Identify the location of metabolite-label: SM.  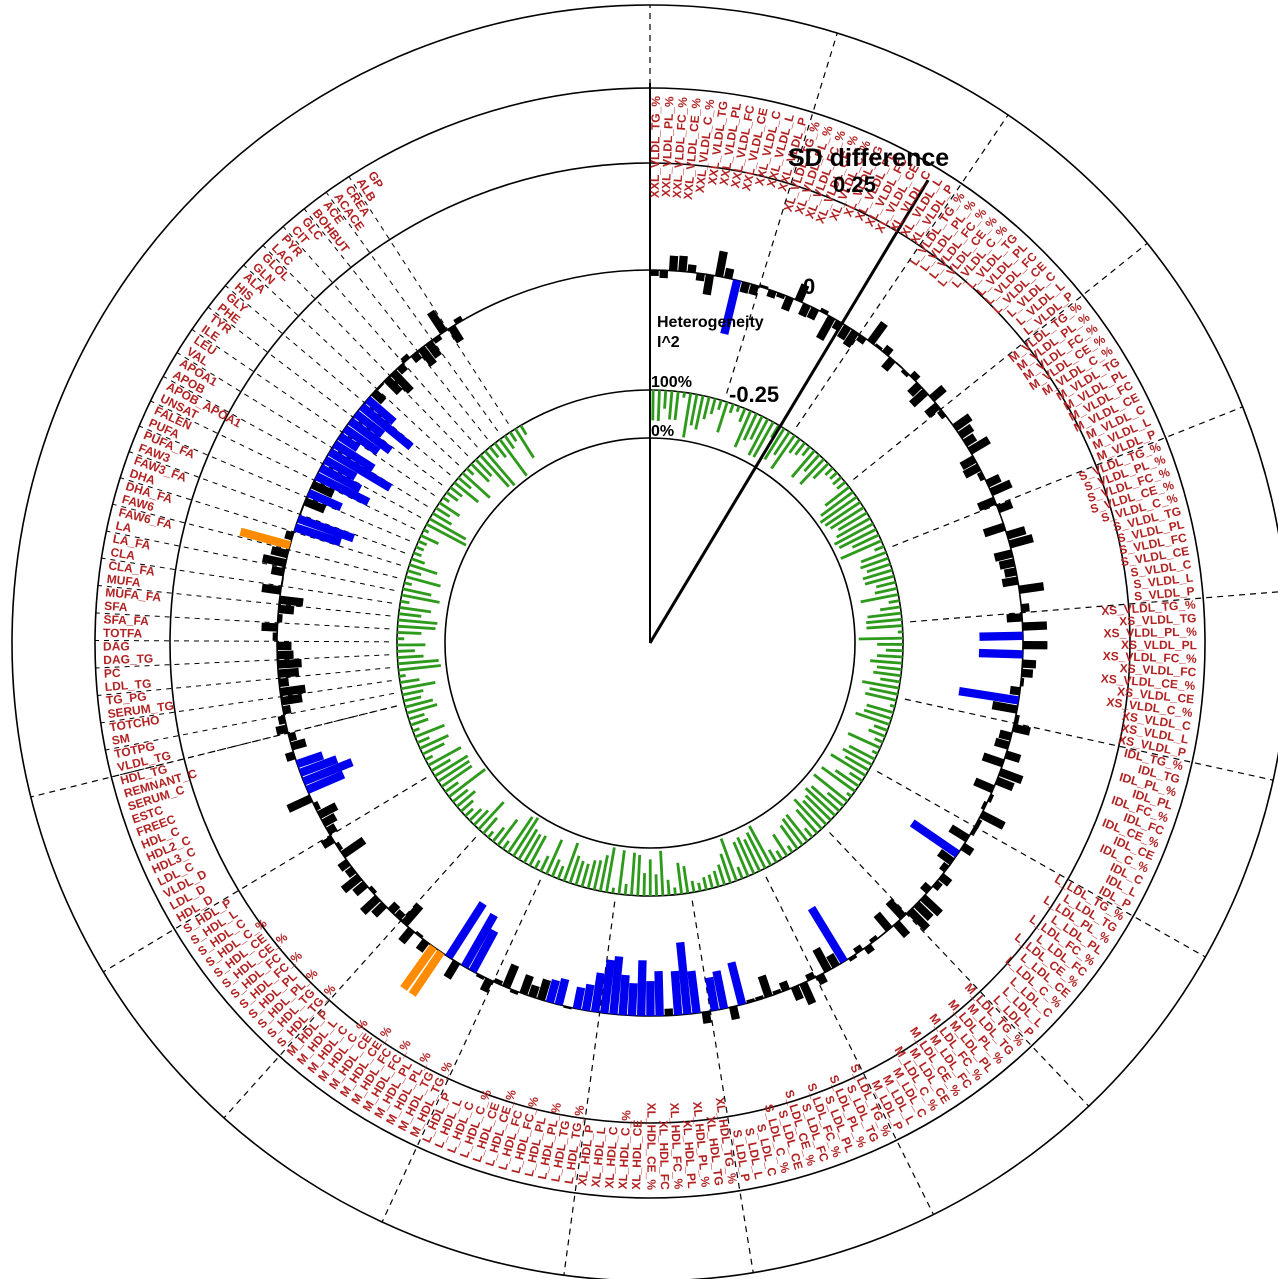
(121, 739).